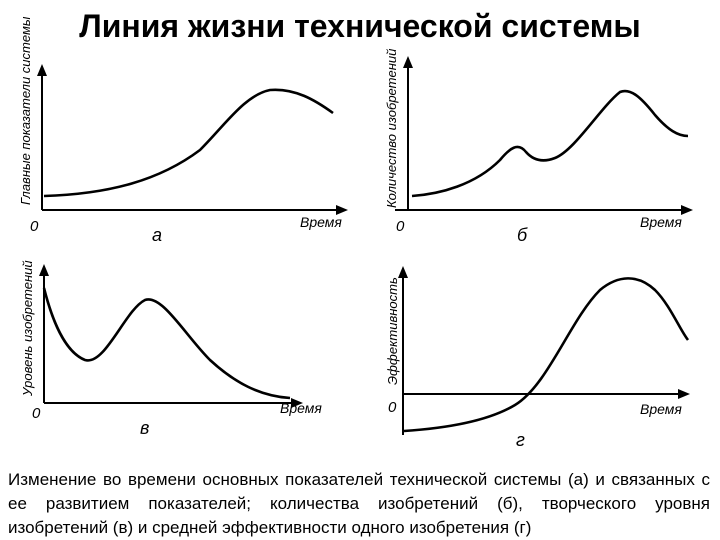  I want to click on panel-g: Эффективность Время 0 г, so click(537, 358).